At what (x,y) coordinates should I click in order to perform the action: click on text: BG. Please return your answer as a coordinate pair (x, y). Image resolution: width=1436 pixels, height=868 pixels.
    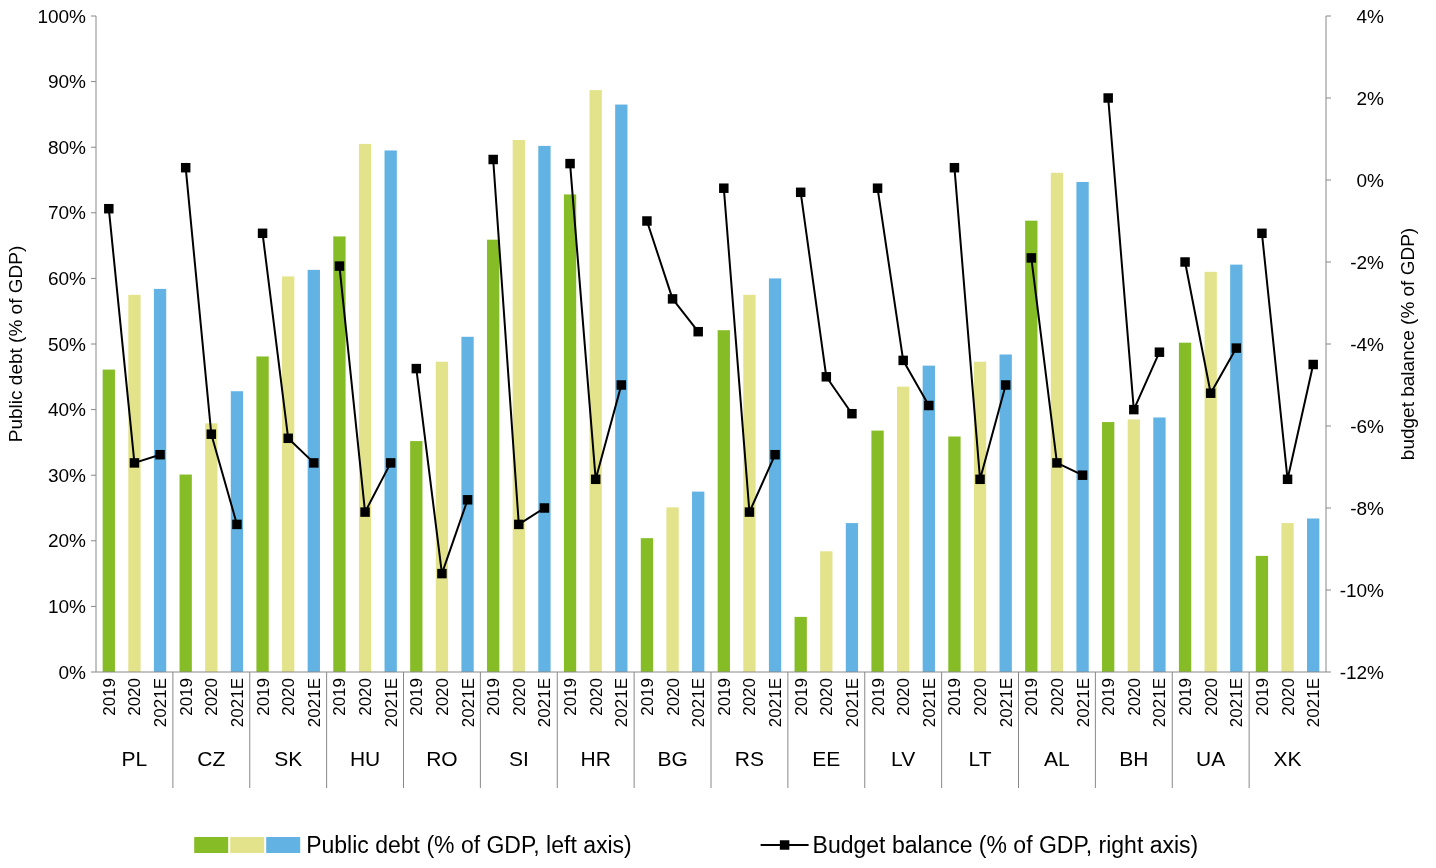
    Looking at the image, I should click on (672, 758).